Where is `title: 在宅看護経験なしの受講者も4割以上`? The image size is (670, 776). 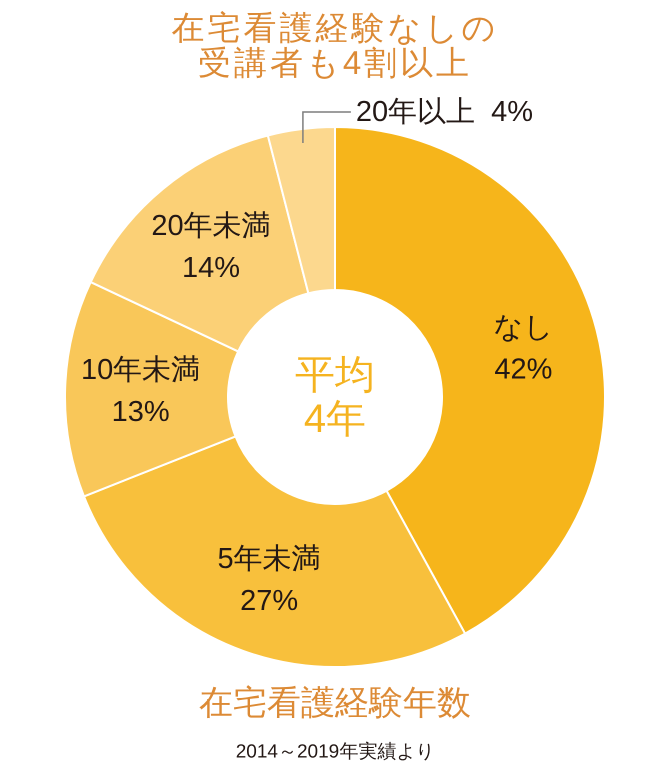
title: 在宅看護経験なしの受講者も4割以上 is located at coordinates (335, 45).